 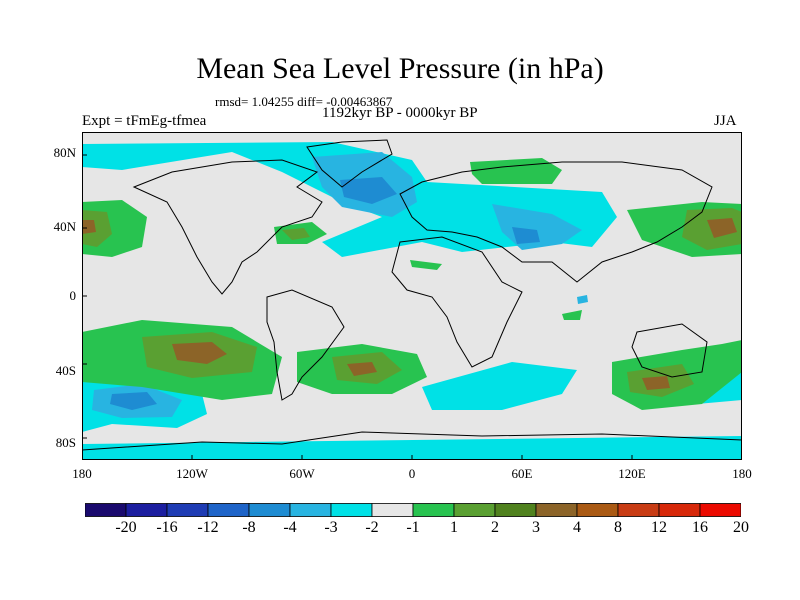 I want to click on colorbar-label: -12, so click(x=208, y=527).